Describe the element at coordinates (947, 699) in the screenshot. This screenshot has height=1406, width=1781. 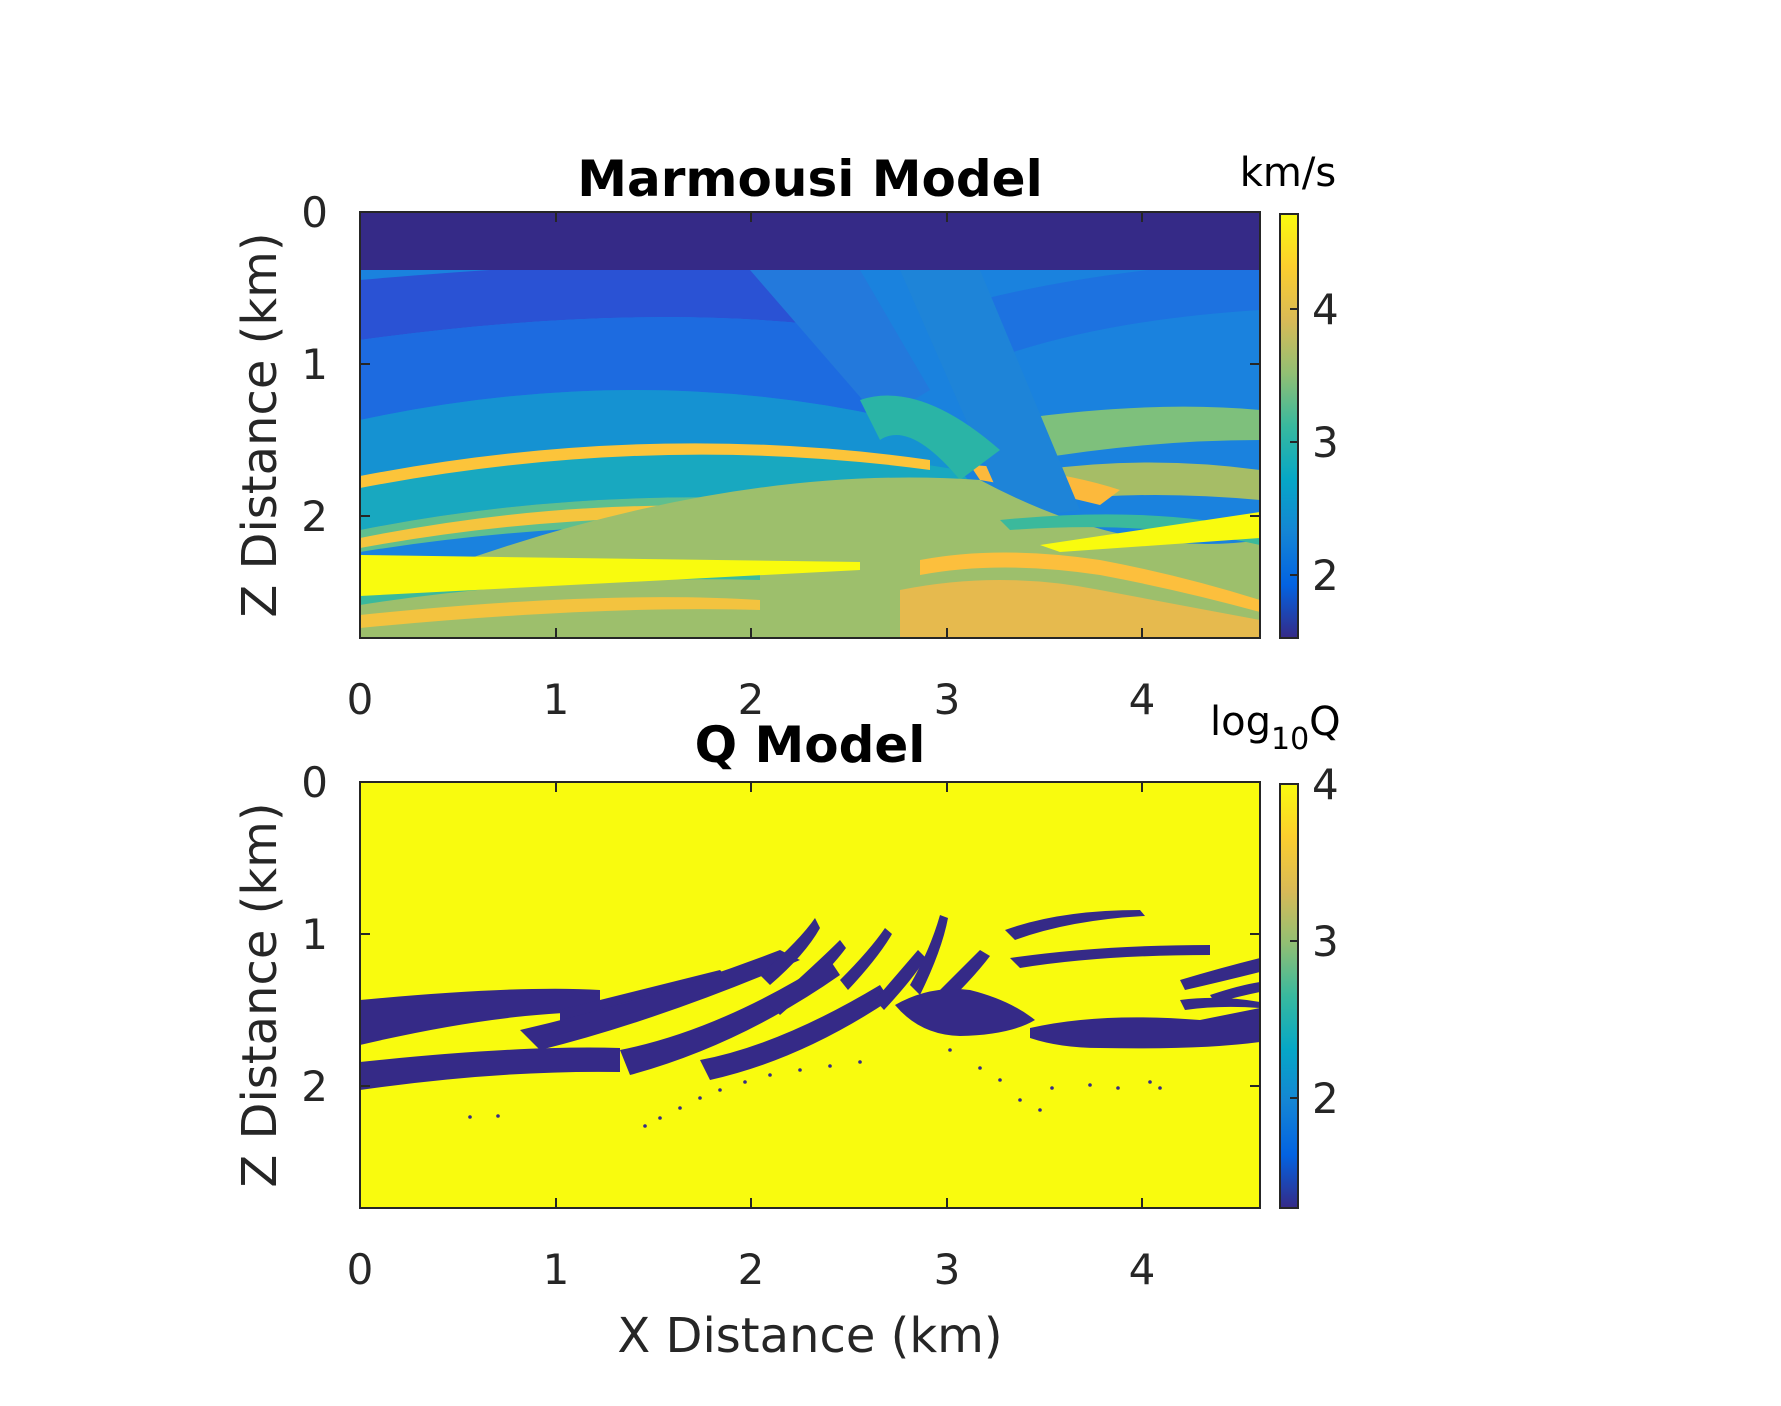
I see `marmousi-x-tick-label: 3` at that location.